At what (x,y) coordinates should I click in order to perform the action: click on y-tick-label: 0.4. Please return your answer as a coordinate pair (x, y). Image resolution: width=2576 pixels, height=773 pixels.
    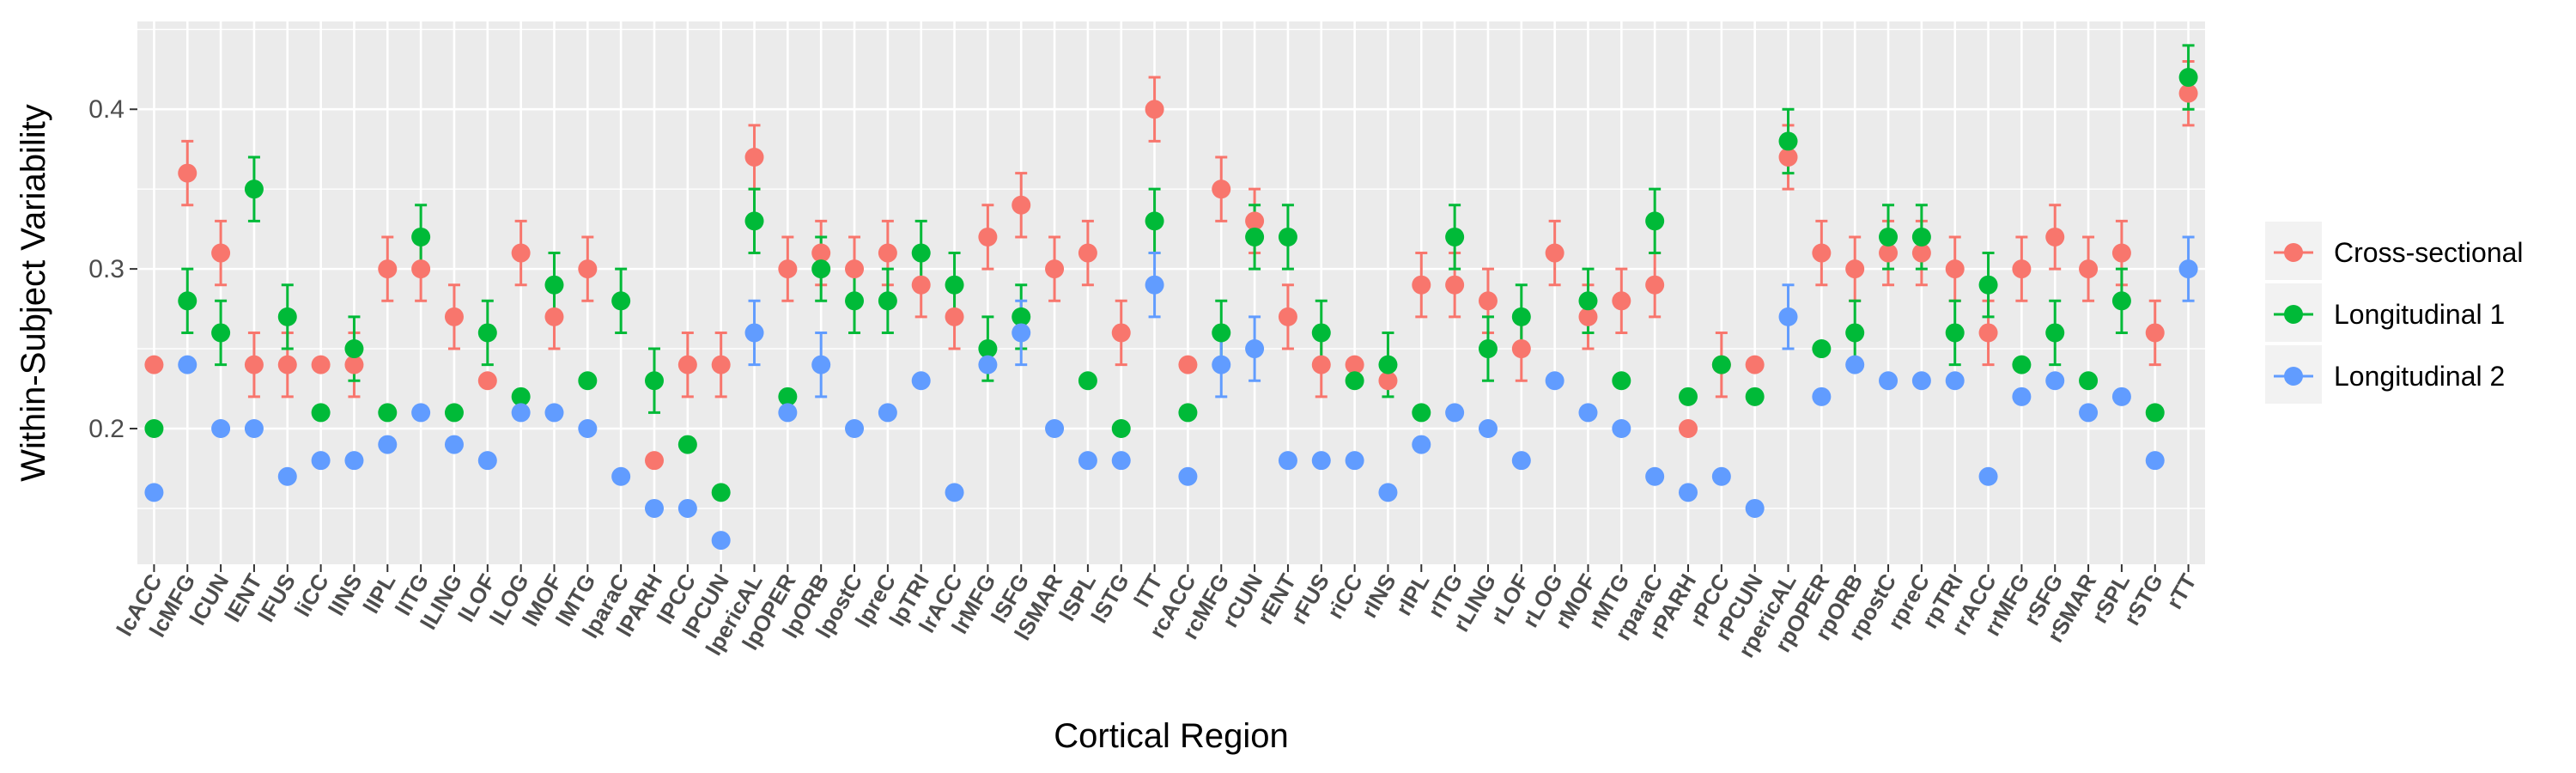
    Looking at the image, I should click on (106, 109).